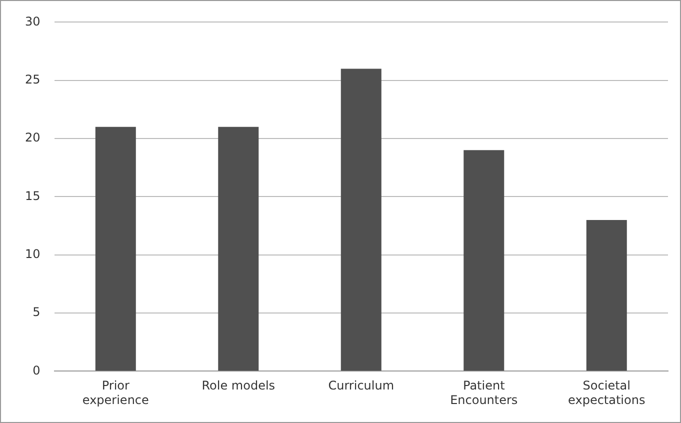 The width and height of the screenshot is (681, 423). I want to click on y-tick-label: 20, so click(32, 137).